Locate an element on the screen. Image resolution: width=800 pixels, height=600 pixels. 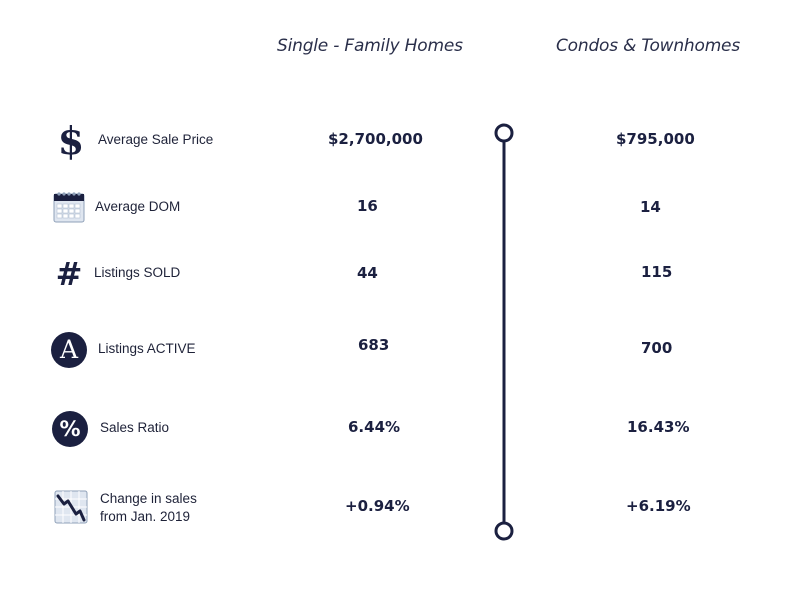
calendar-icon is located at coordinates (69, 207).